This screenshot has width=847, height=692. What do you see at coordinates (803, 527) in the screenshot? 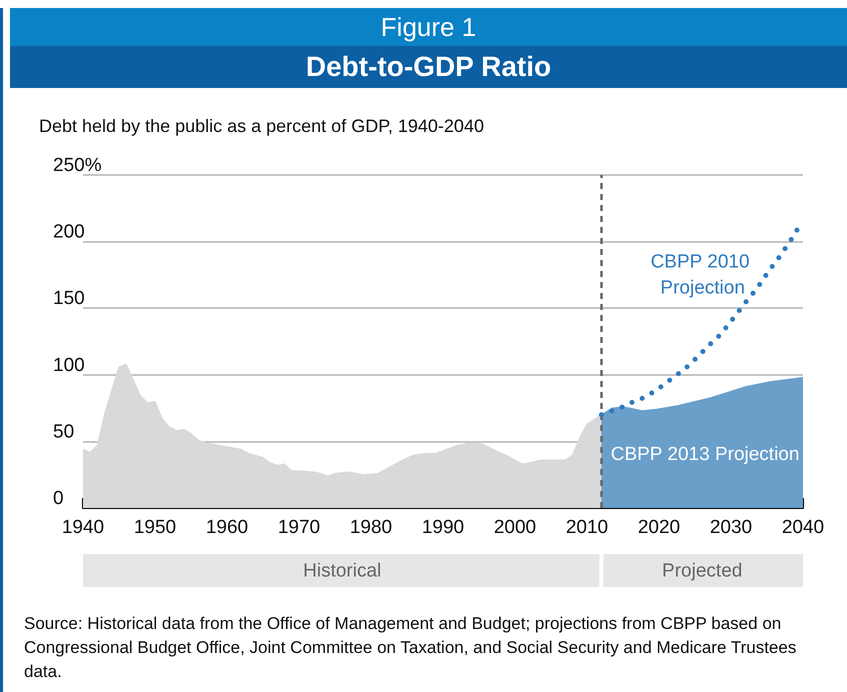
I see `x-tick-label: 2040` at bounding box center [803, 527].